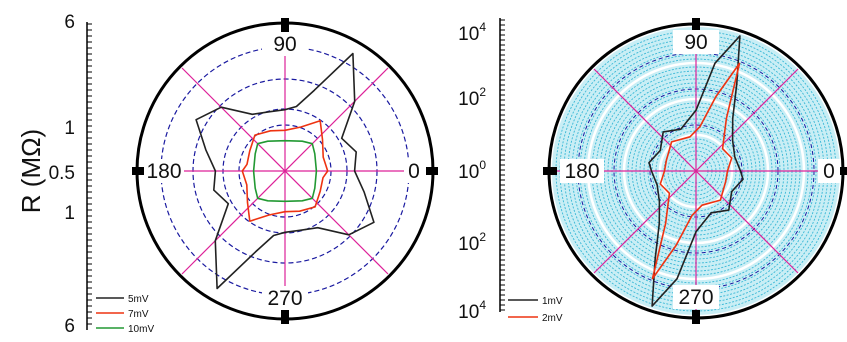 This screenshot has width=847, height=342. Describe the element at coordinates (163, 171) in the screenshot. I see `left-angle-180: 180` at that location.